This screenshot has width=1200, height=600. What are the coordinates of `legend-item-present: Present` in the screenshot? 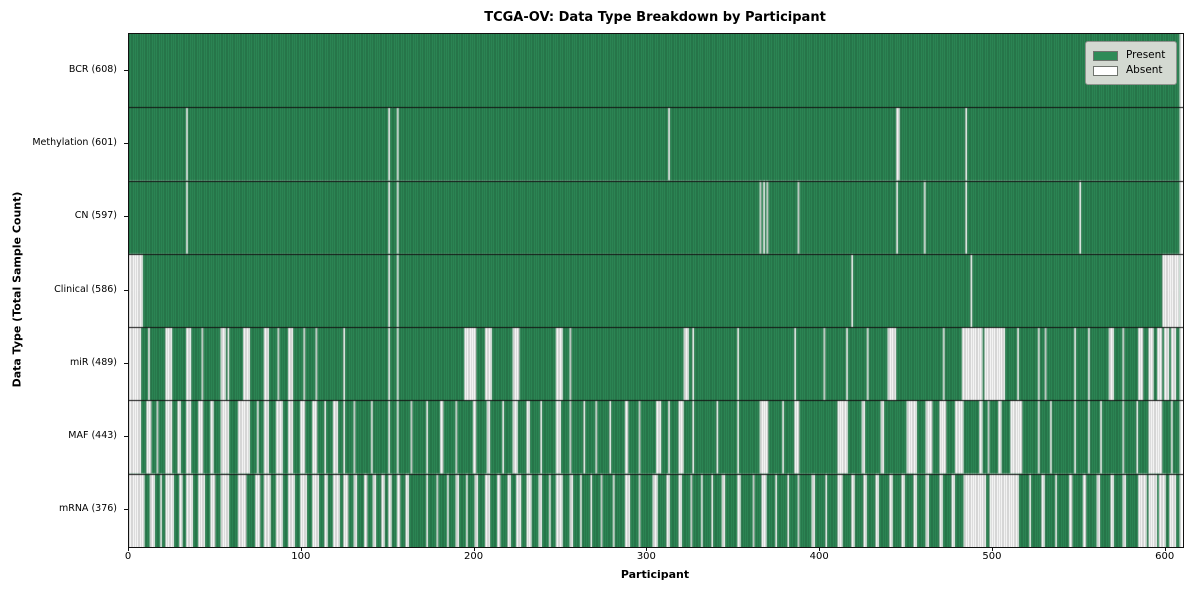 It's located at (1131, 55).